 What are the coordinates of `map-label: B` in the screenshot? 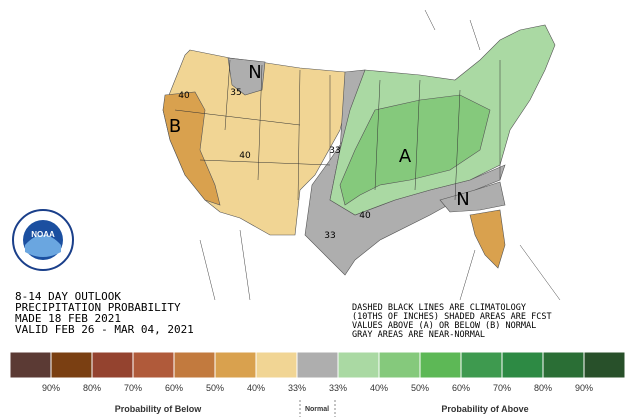 It's located at (175, 126).